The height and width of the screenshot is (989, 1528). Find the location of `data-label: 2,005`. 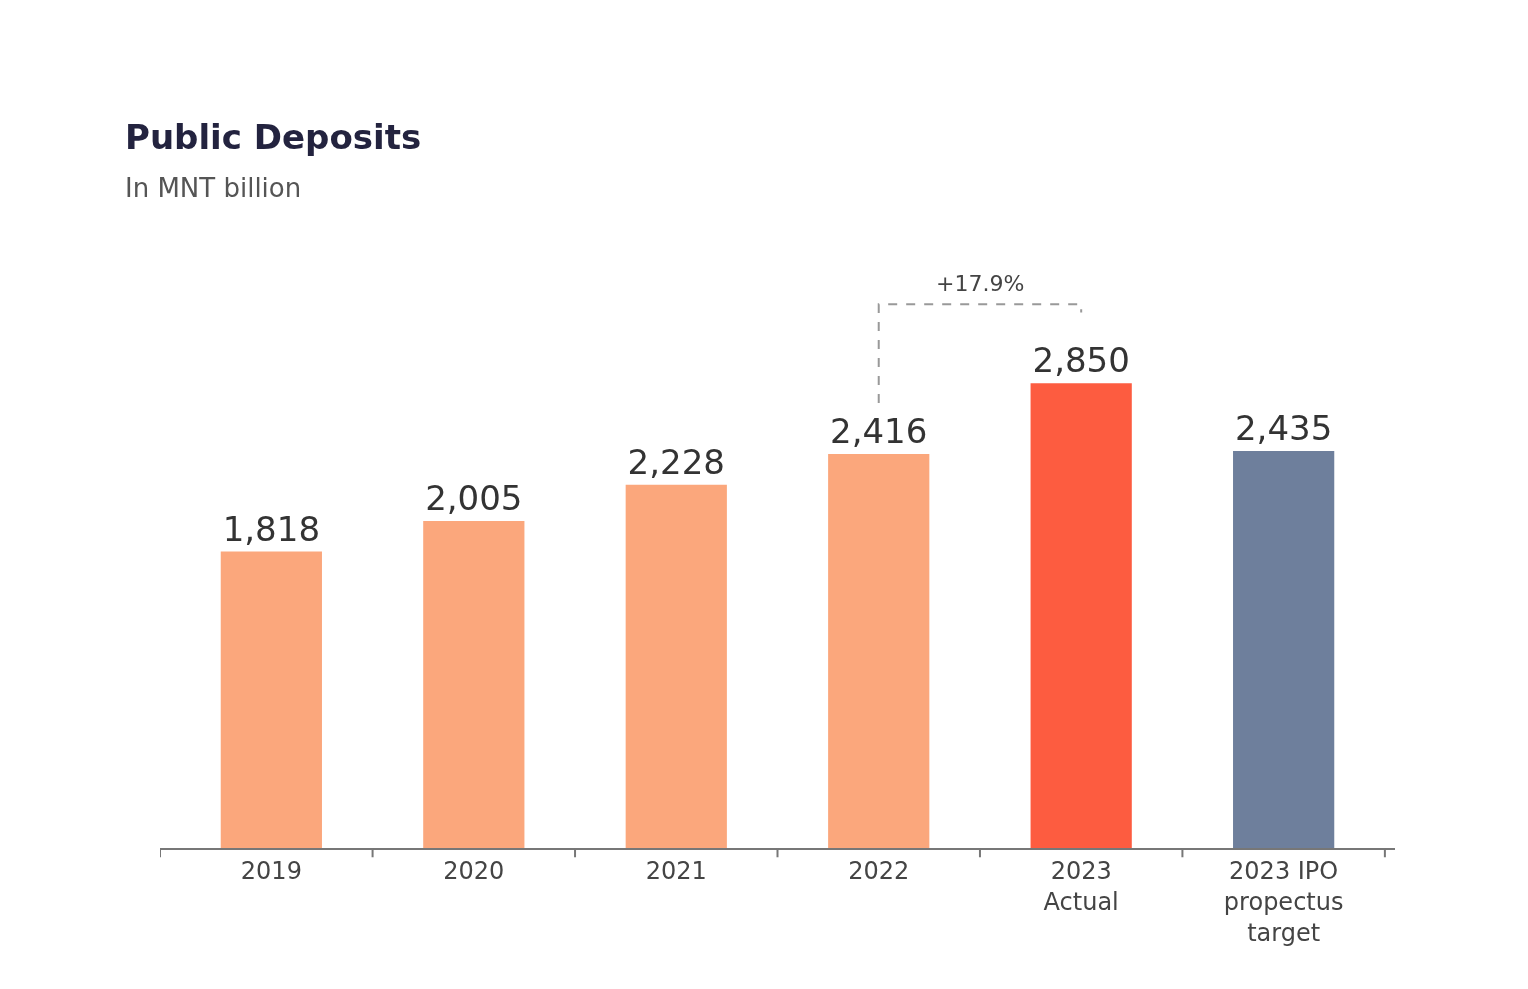

data-label: 2,005 is located at coordinates (474, 498).